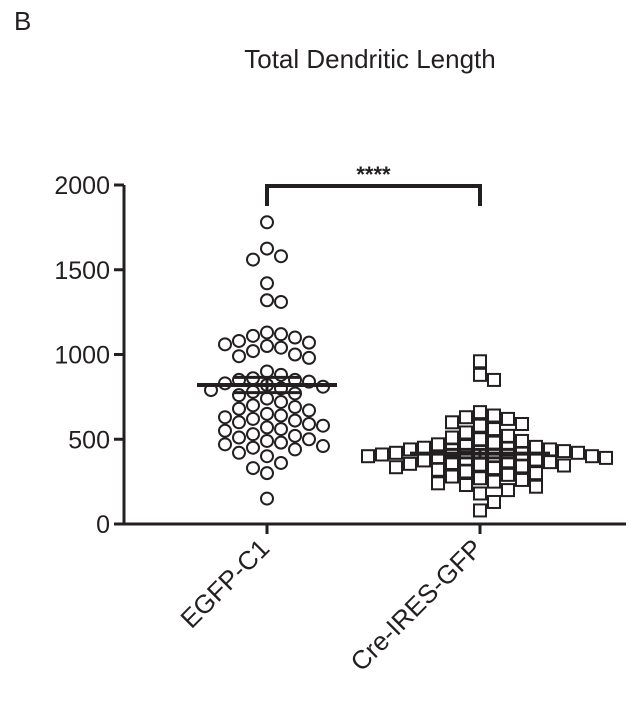 The width and height of the screenshot is (632, 714). What do you see at coordinates (89, 440) in the screenshot?
I see `y-tick-label: 500` at bounding box center [89, 440].